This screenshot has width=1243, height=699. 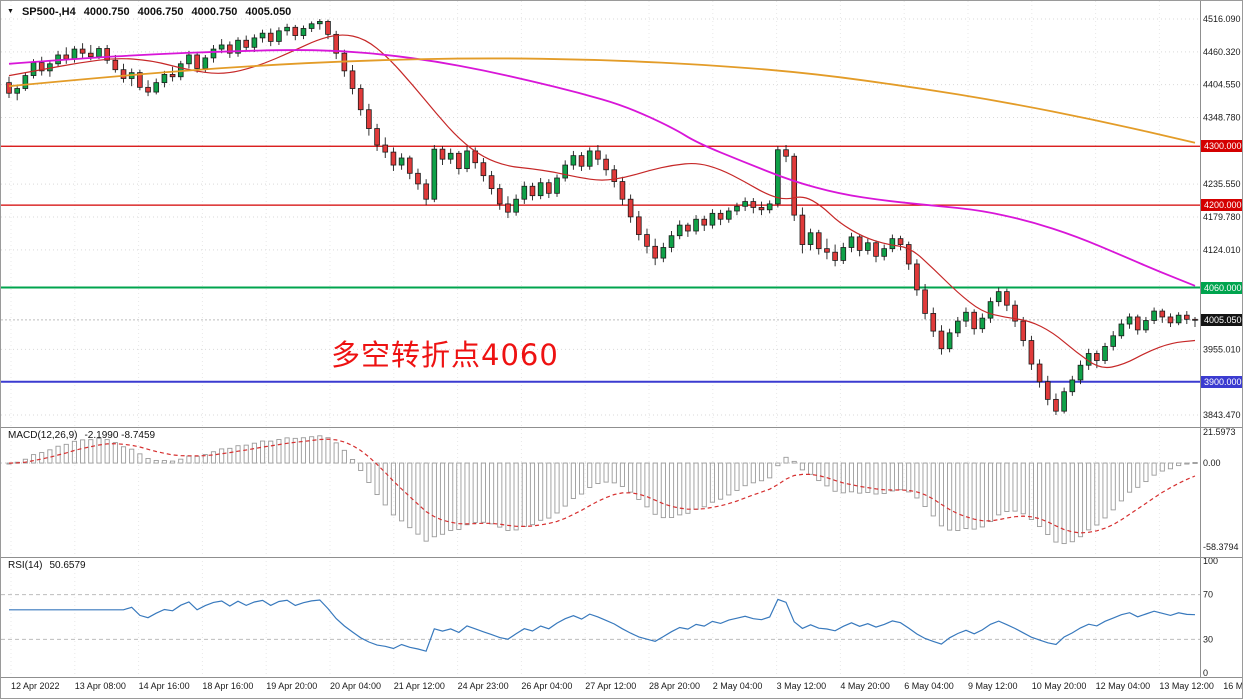 I want to click on svg-text: 4179.780, so click(x=1222, y=217).